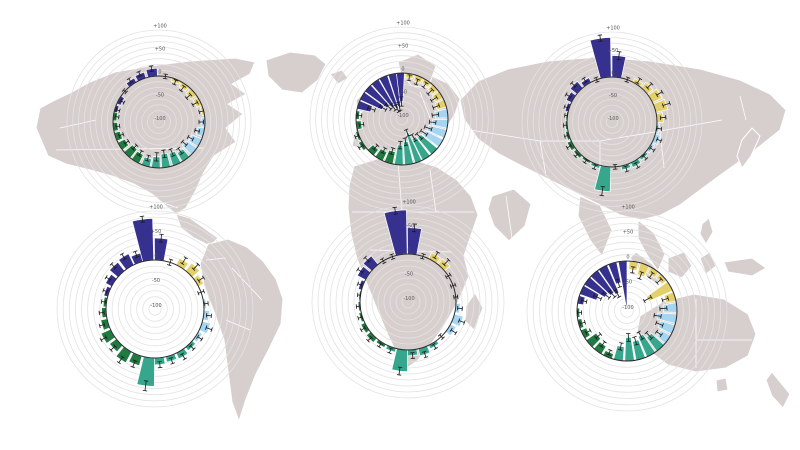 Image resolution: width=800 pixels, height=450 pixels. What do you see at coordinates (155, 162) in the screenshot?
I see `north-america-bar-teal` at bounding box center [155, 162].